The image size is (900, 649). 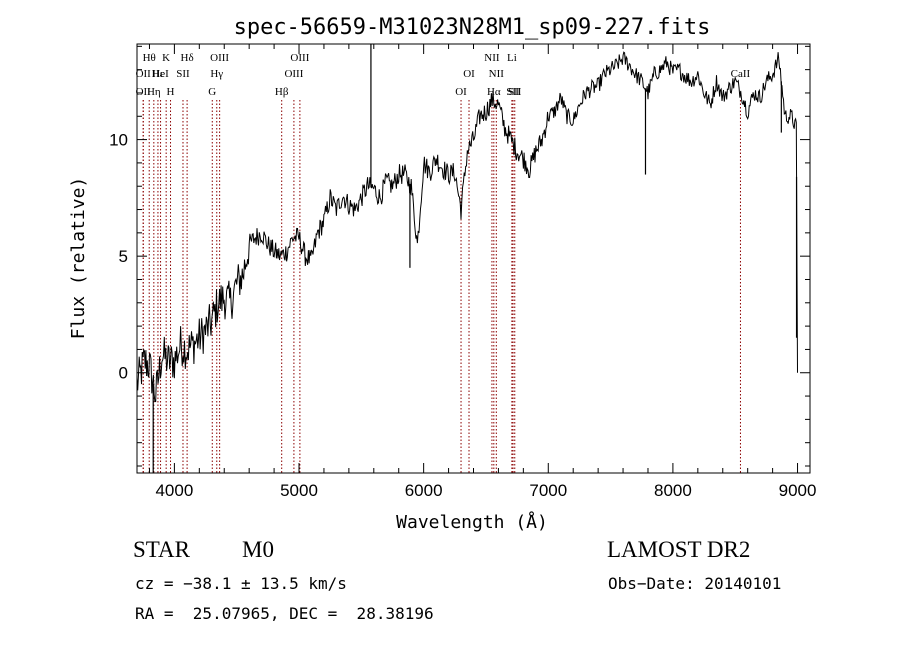 What do you see at coordinates (798, 490) in the screenshot?
I see `x-tick-label-9000: 9000` at bounding box center [798, 490].